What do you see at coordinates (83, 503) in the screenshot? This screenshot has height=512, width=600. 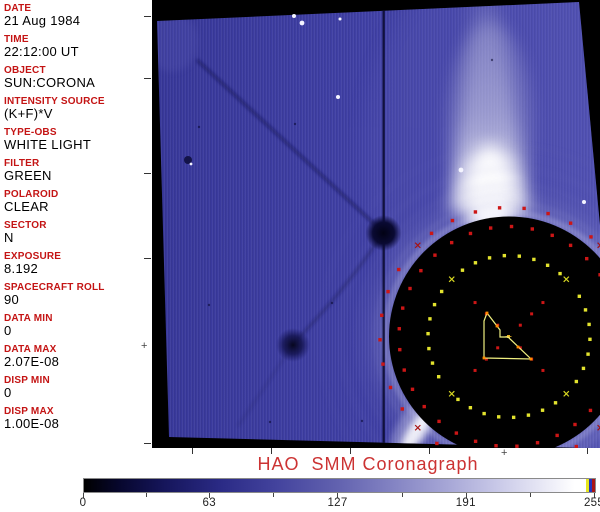 I see `colorbar-tick-label: 0` at bounding box center [83, 503].